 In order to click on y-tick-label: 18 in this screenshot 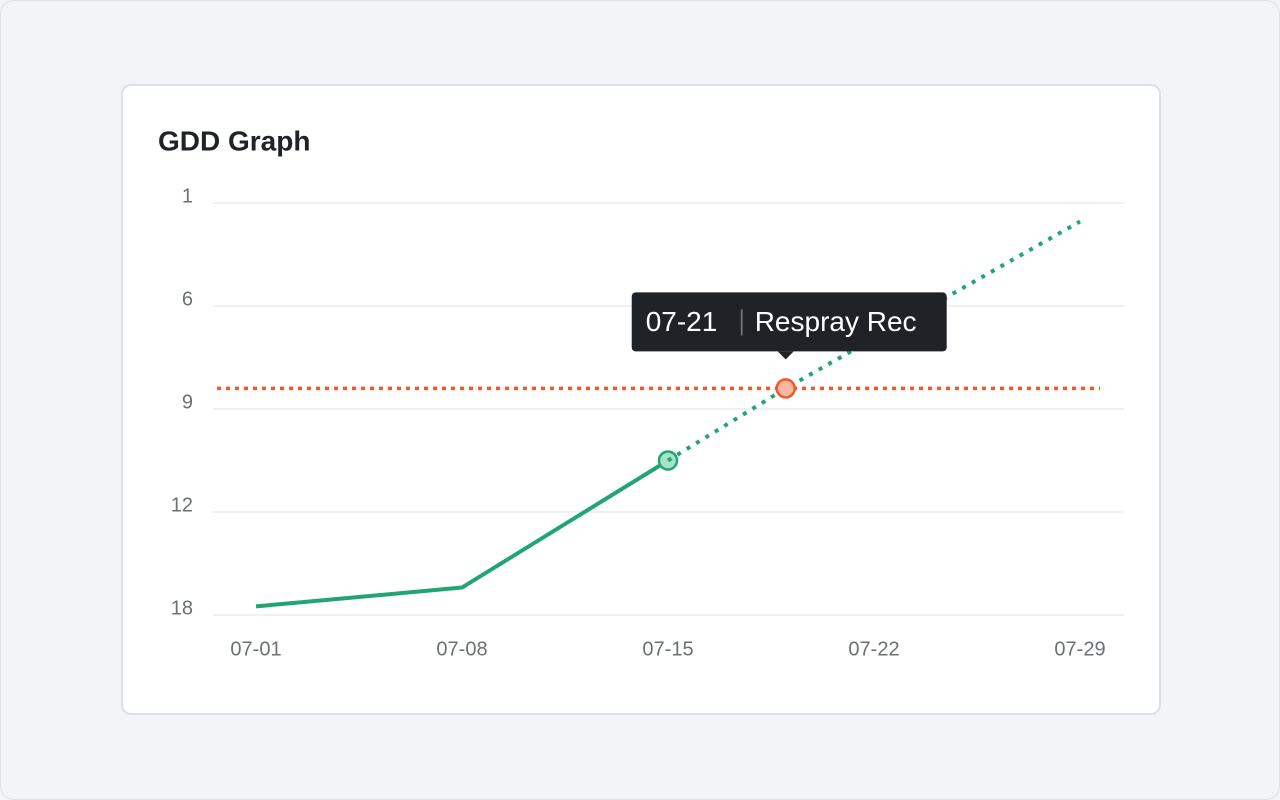, I will do `click(182, 608)`.